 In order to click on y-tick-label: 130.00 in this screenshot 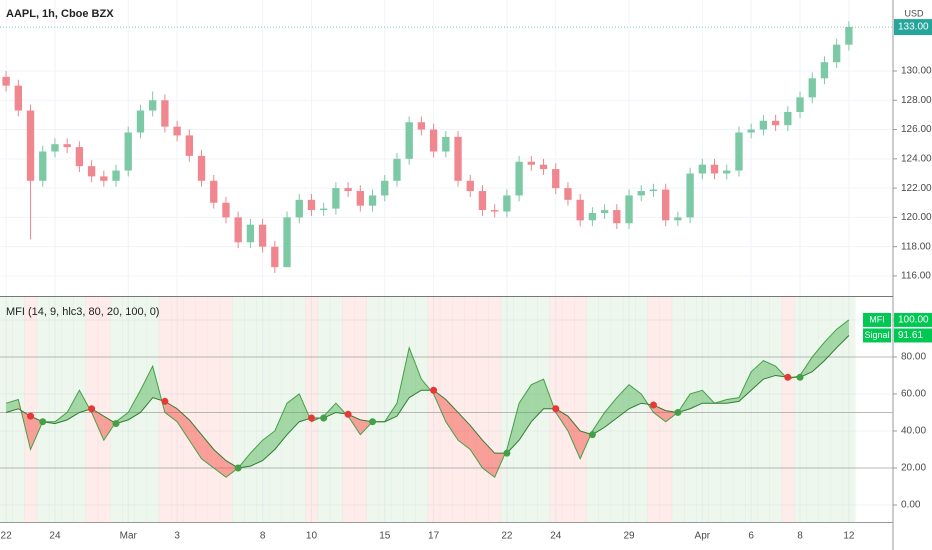, I will do `click(916, 71)`.